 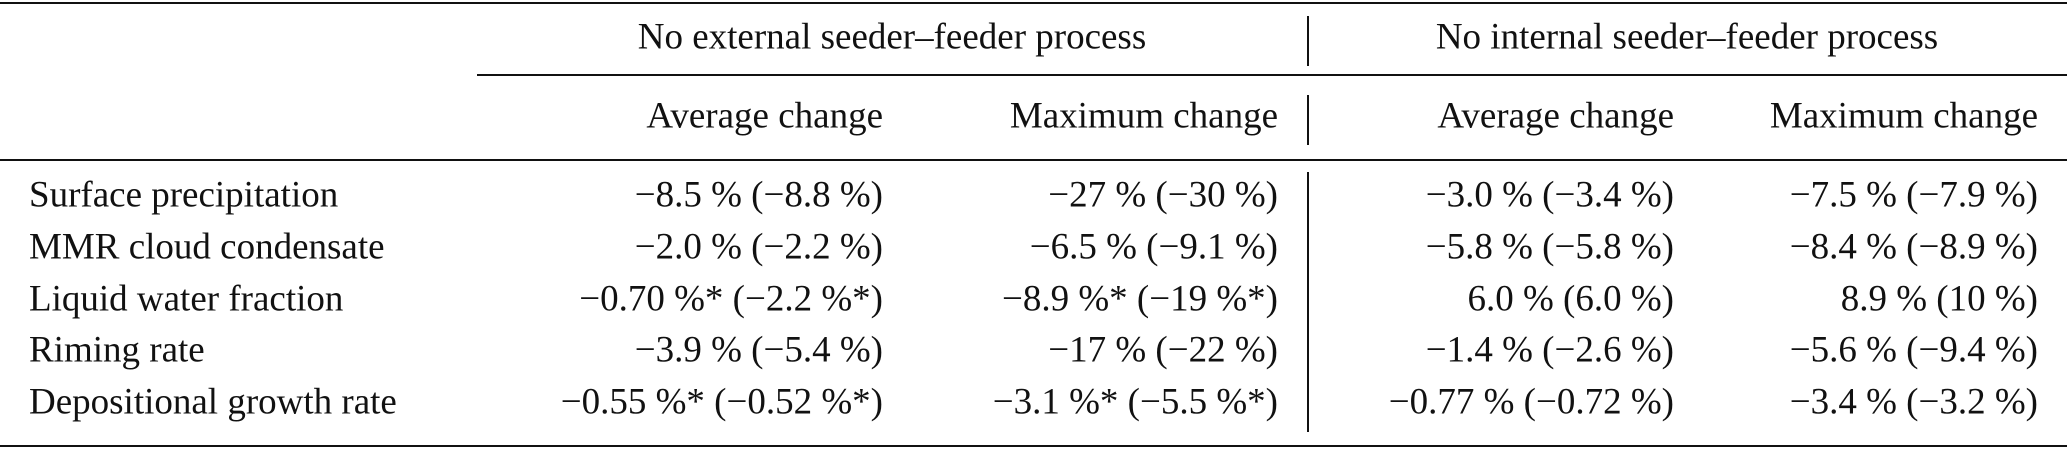 I want to click on cell: −5.6 % (−9.4 %), so click(x=1914, y=349).